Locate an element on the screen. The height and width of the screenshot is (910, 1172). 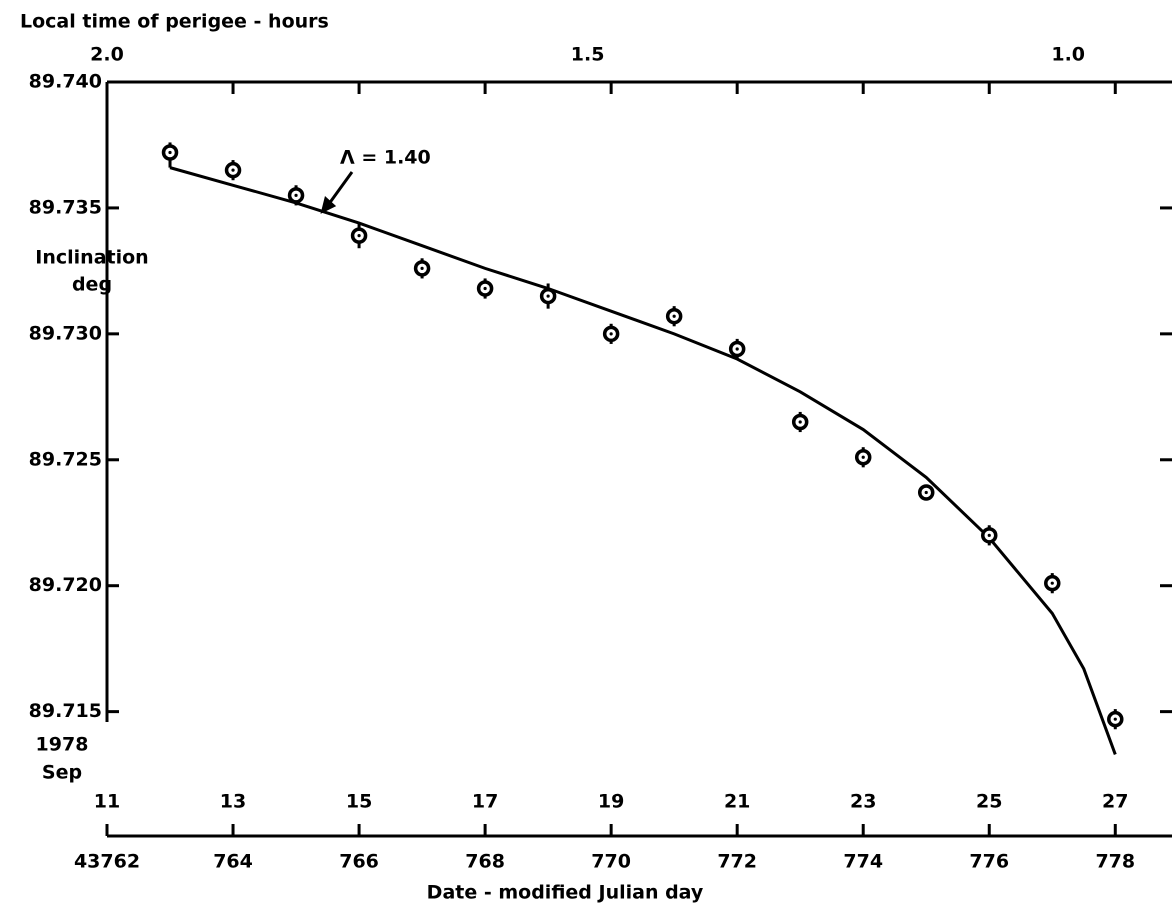
date-tick-label: 11 is located at coordinates (107, 802).